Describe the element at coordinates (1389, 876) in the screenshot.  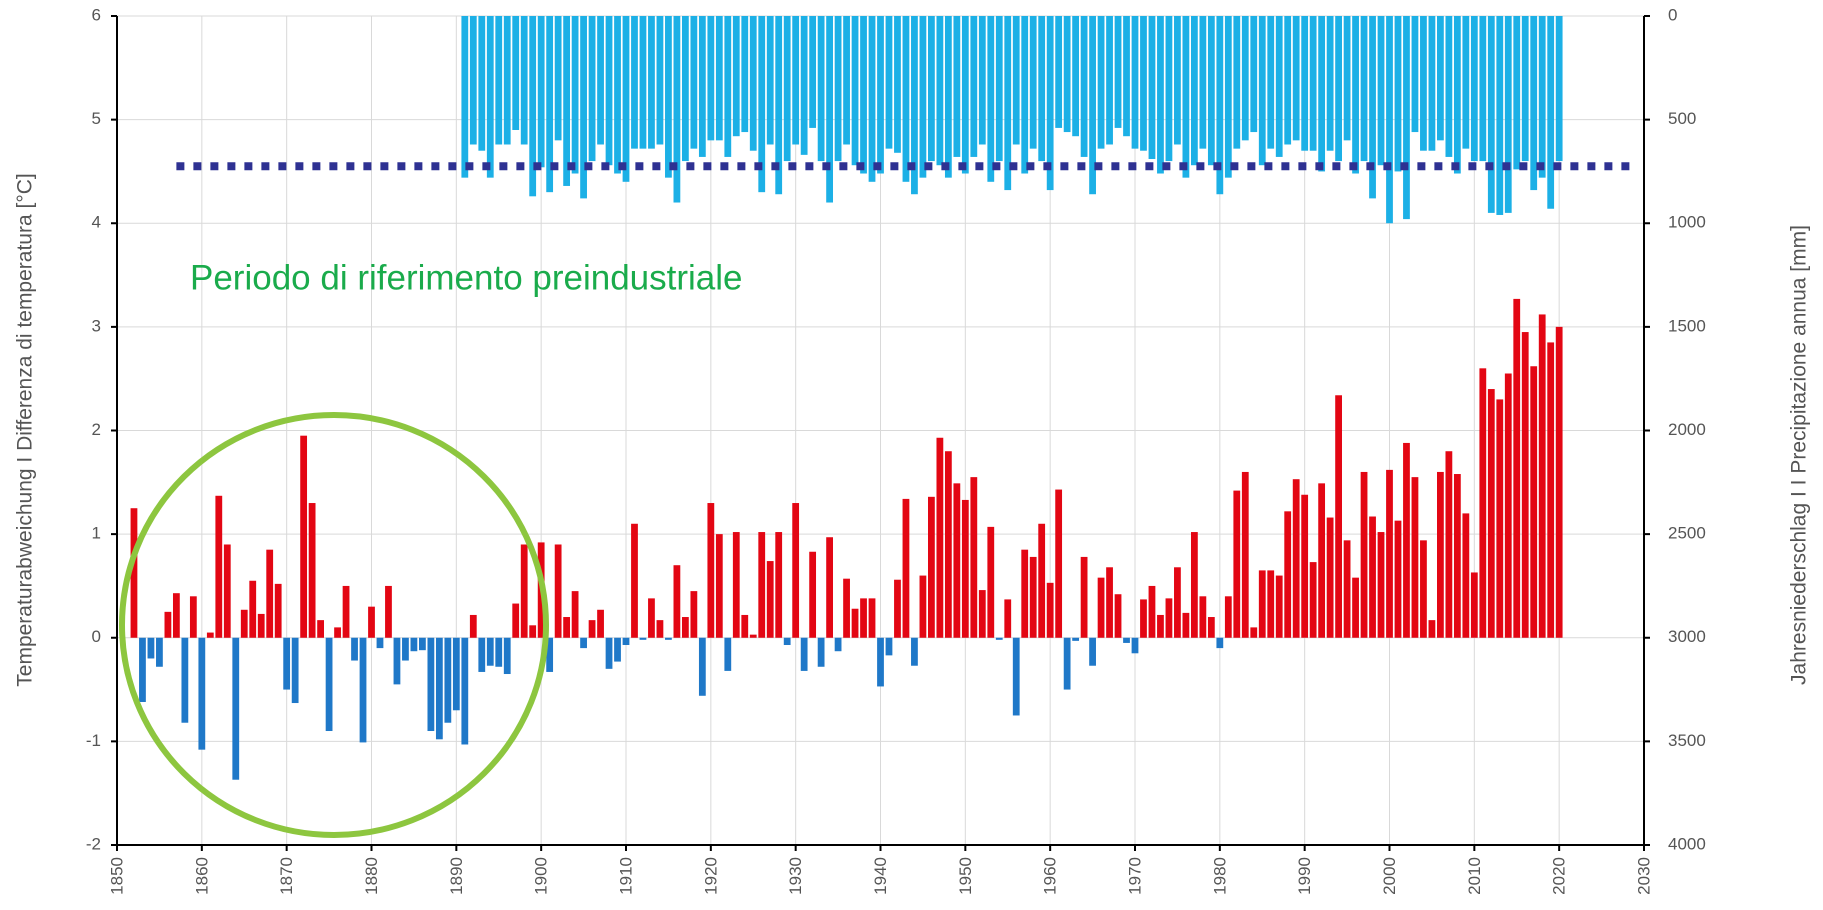
I see `x-tick-label: 2000` at that location.